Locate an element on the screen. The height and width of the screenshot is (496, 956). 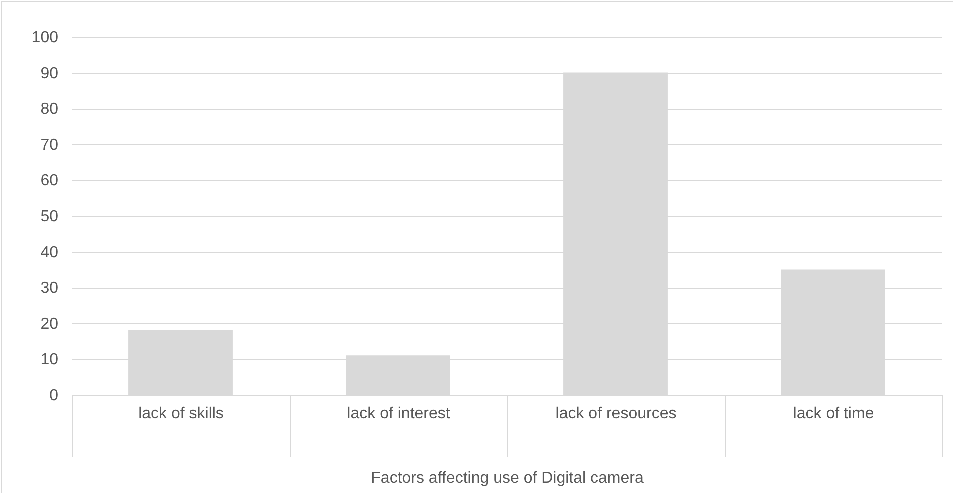
x-tick-label: lack of time is located at coordinates (833, 414).